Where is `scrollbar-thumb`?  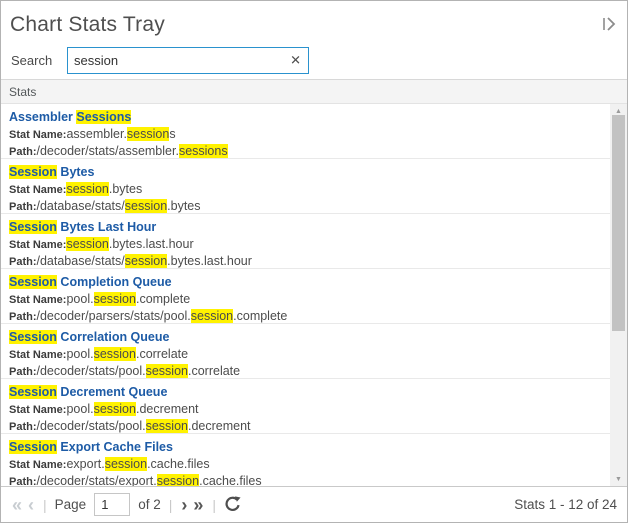
scrollbar-thumb is located at coordinates (618, 223).